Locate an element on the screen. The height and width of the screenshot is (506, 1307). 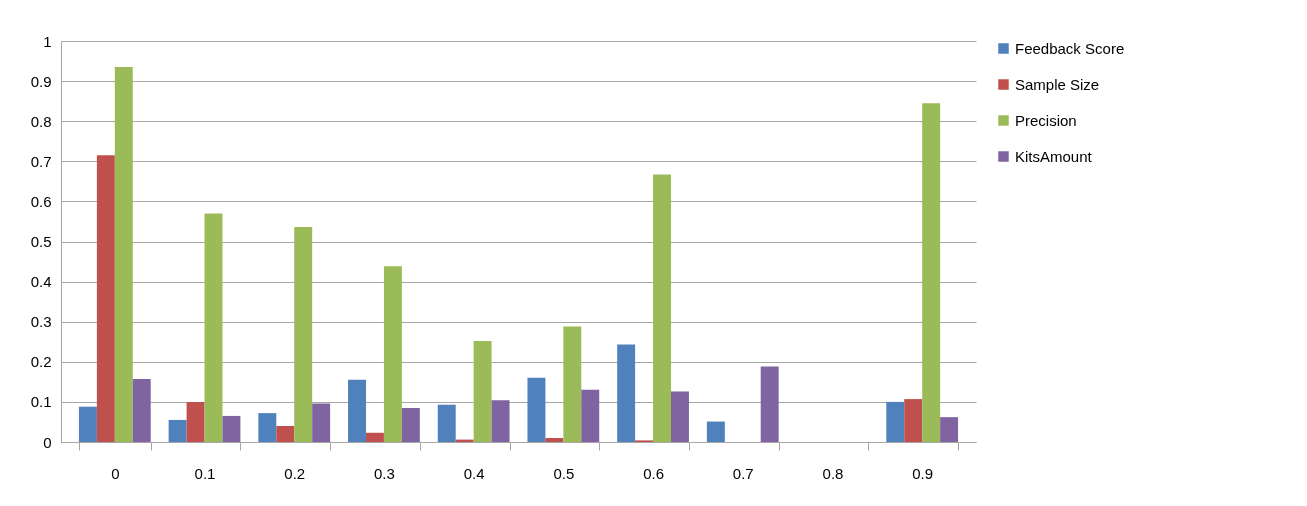
y-tick-label: 0.1 is located at coordinates (41, 402).